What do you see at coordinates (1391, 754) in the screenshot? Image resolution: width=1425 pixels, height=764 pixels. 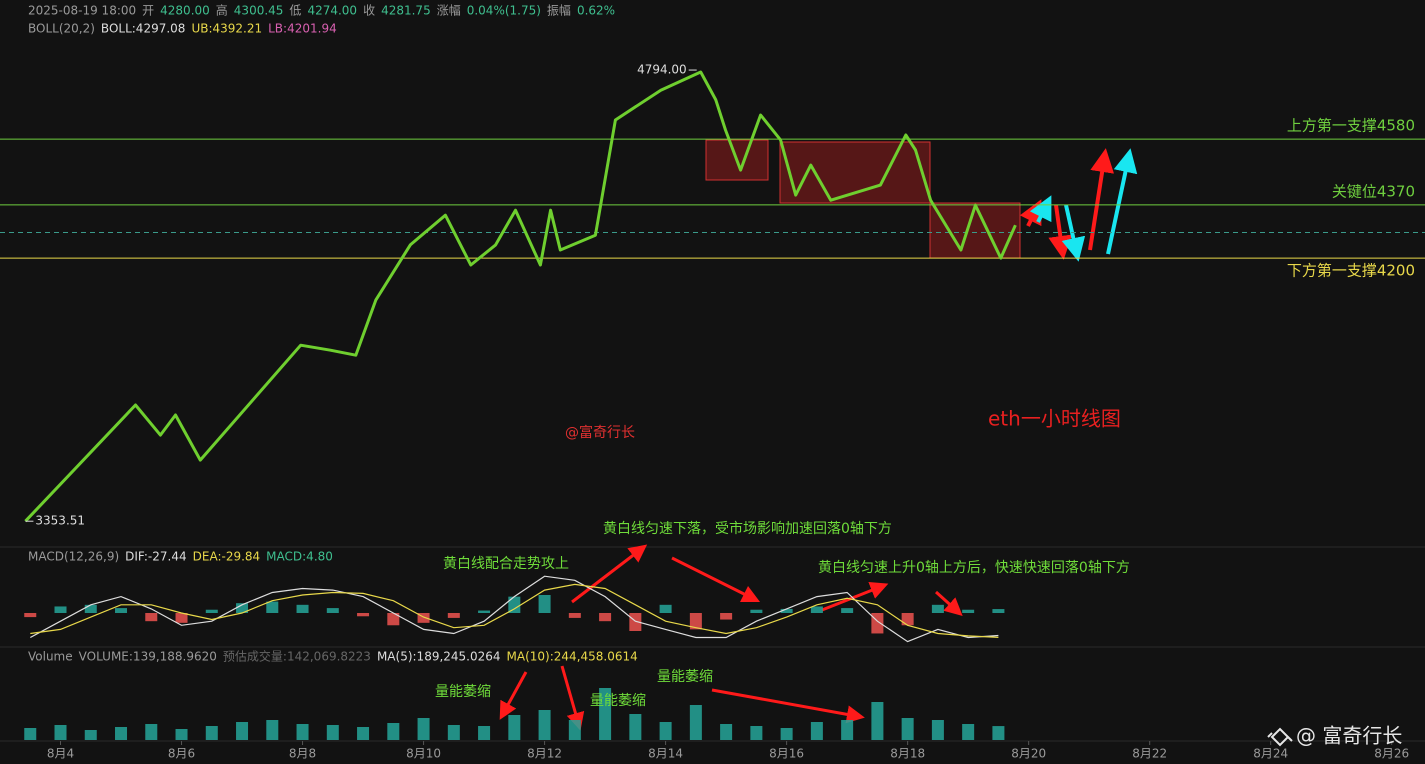 I see `x-tick-label: 8月26` at bounding box center [1391, 754].